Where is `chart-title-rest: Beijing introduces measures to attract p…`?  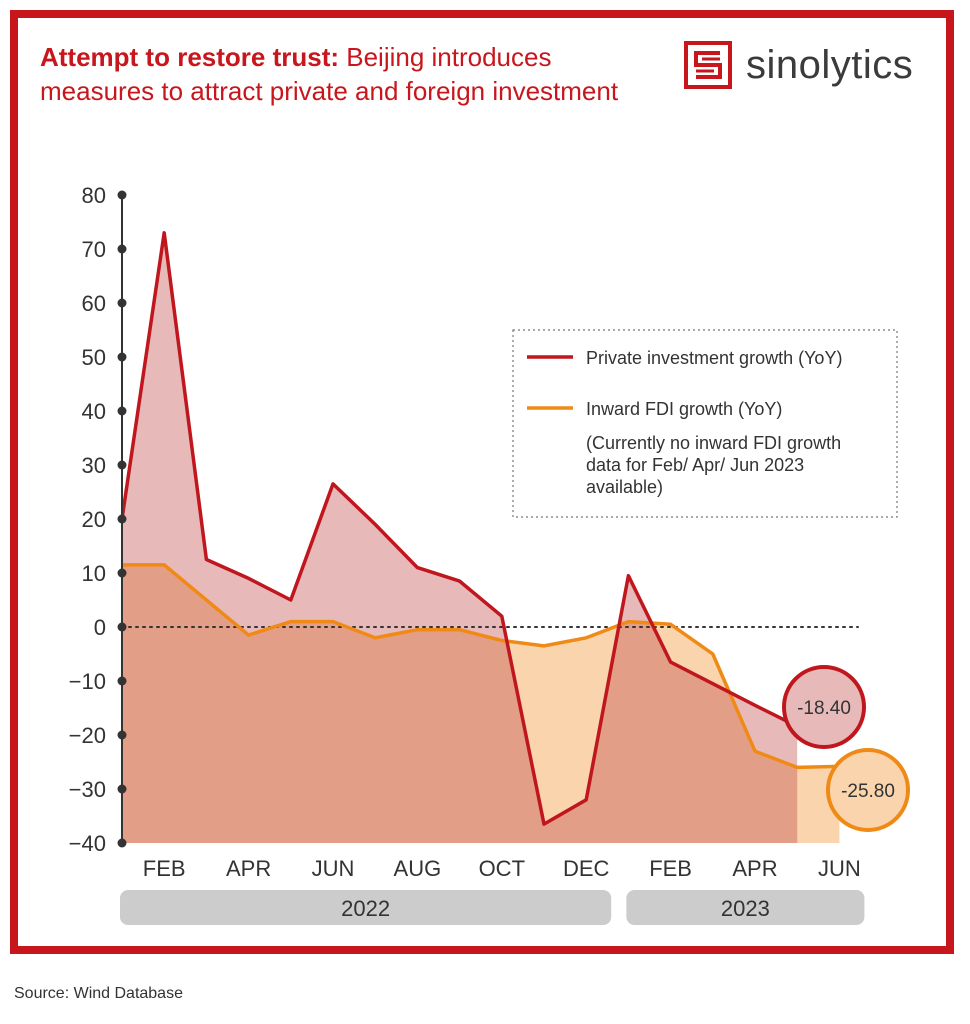 chart-title-rest: Beijing introduces measures to attract p… is located at coordinates (329, 74).